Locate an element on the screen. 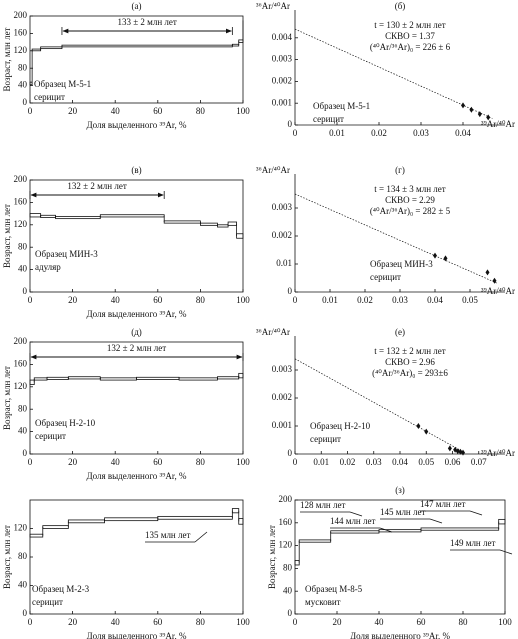 This screenshot has height=639, width=518. y-tick-label: 0.002 is located at coordinates (282, 235).